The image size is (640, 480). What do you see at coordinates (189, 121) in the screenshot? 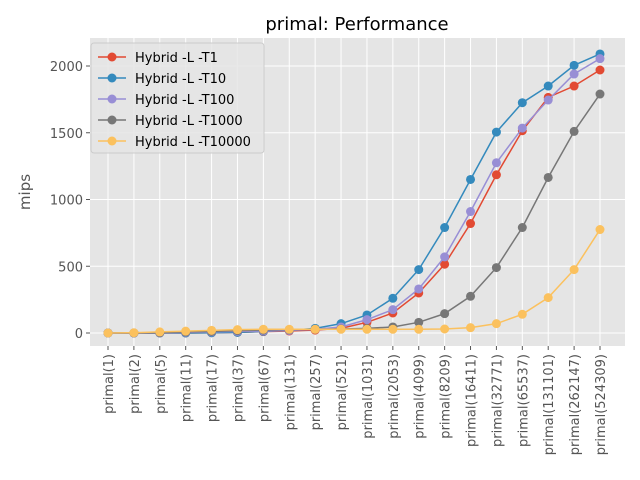
I see `legend-label: Hybrid -L -T1000` at bounding box center [189, 121].